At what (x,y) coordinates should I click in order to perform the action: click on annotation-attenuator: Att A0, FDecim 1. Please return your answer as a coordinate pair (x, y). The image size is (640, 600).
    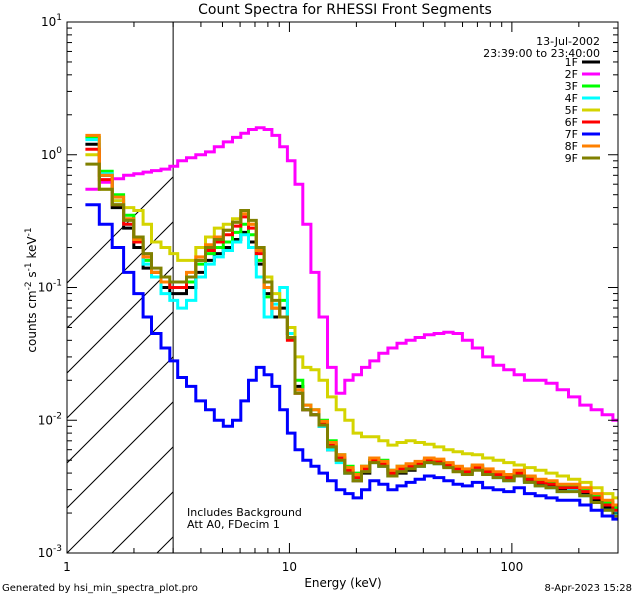
    Looking at the image, I should click on (233, 524).